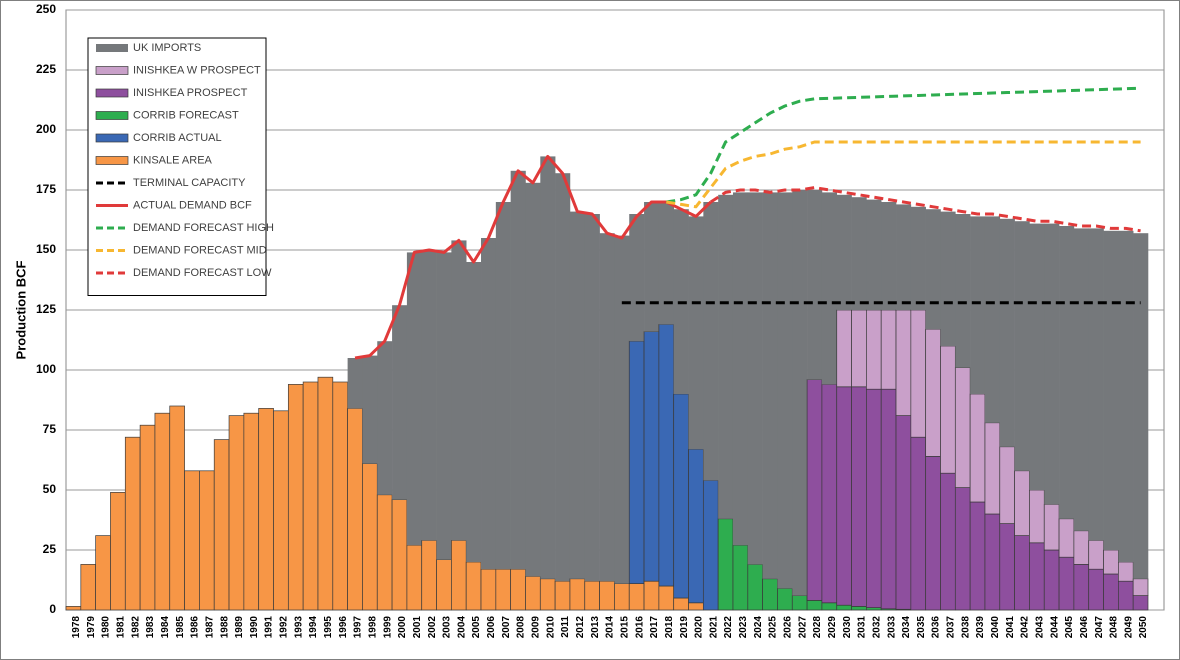 The image size is (1180, 660). I want to click on x-tick-label: 1985, so click(180, 627).